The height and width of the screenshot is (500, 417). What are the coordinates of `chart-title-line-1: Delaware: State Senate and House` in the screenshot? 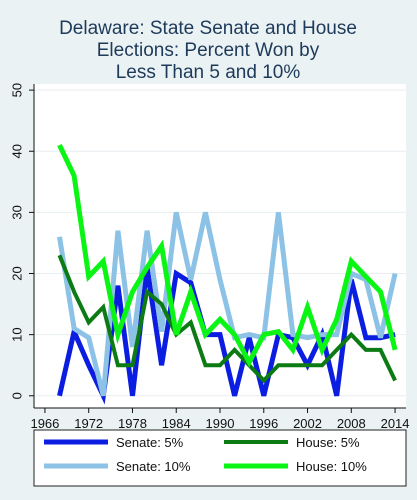 It's located at (208, 28).